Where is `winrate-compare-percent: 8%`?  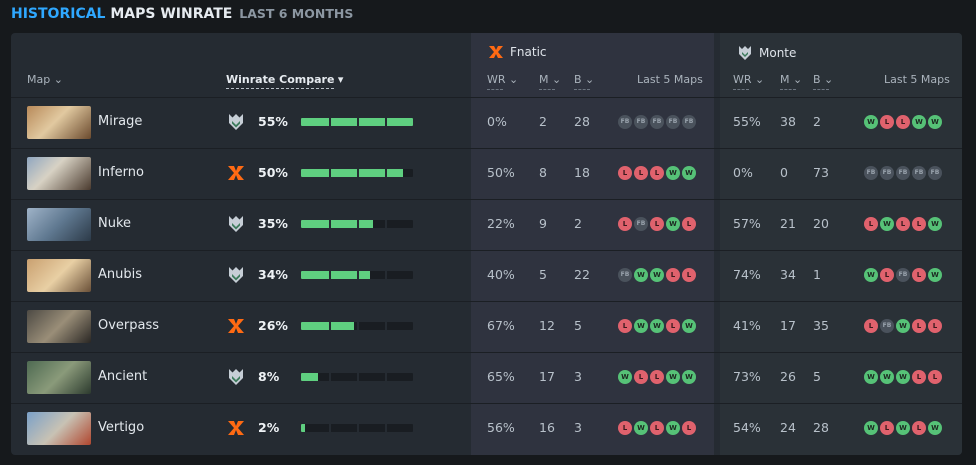
winrate-compare-percent: 8% is located at coordinates (269, 376).